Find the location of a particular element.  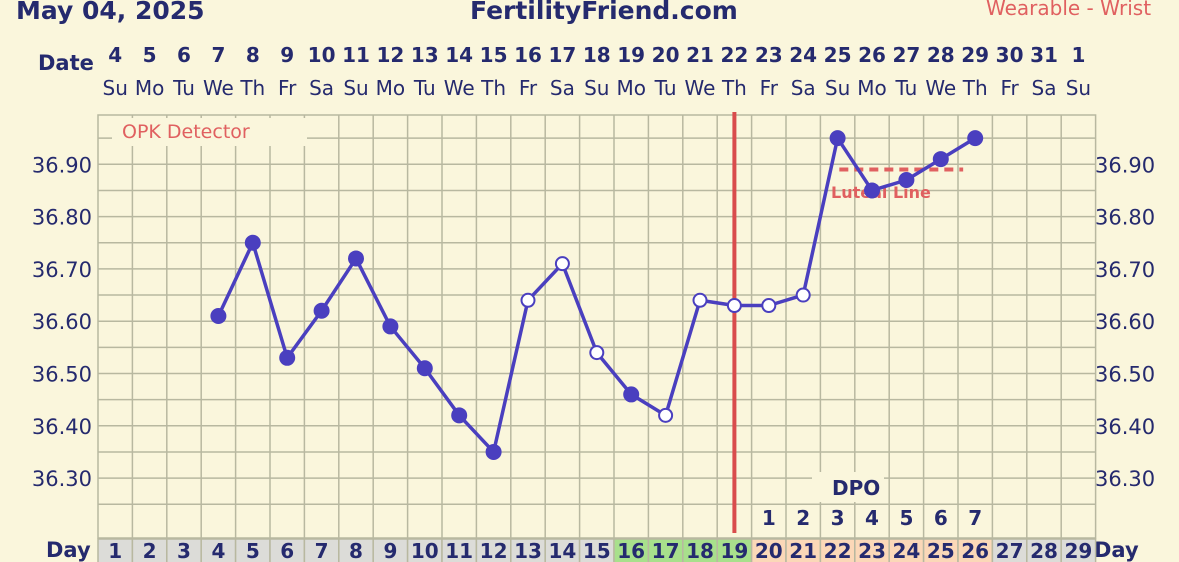

date-label: 4 is located at coordinates (115, 55).